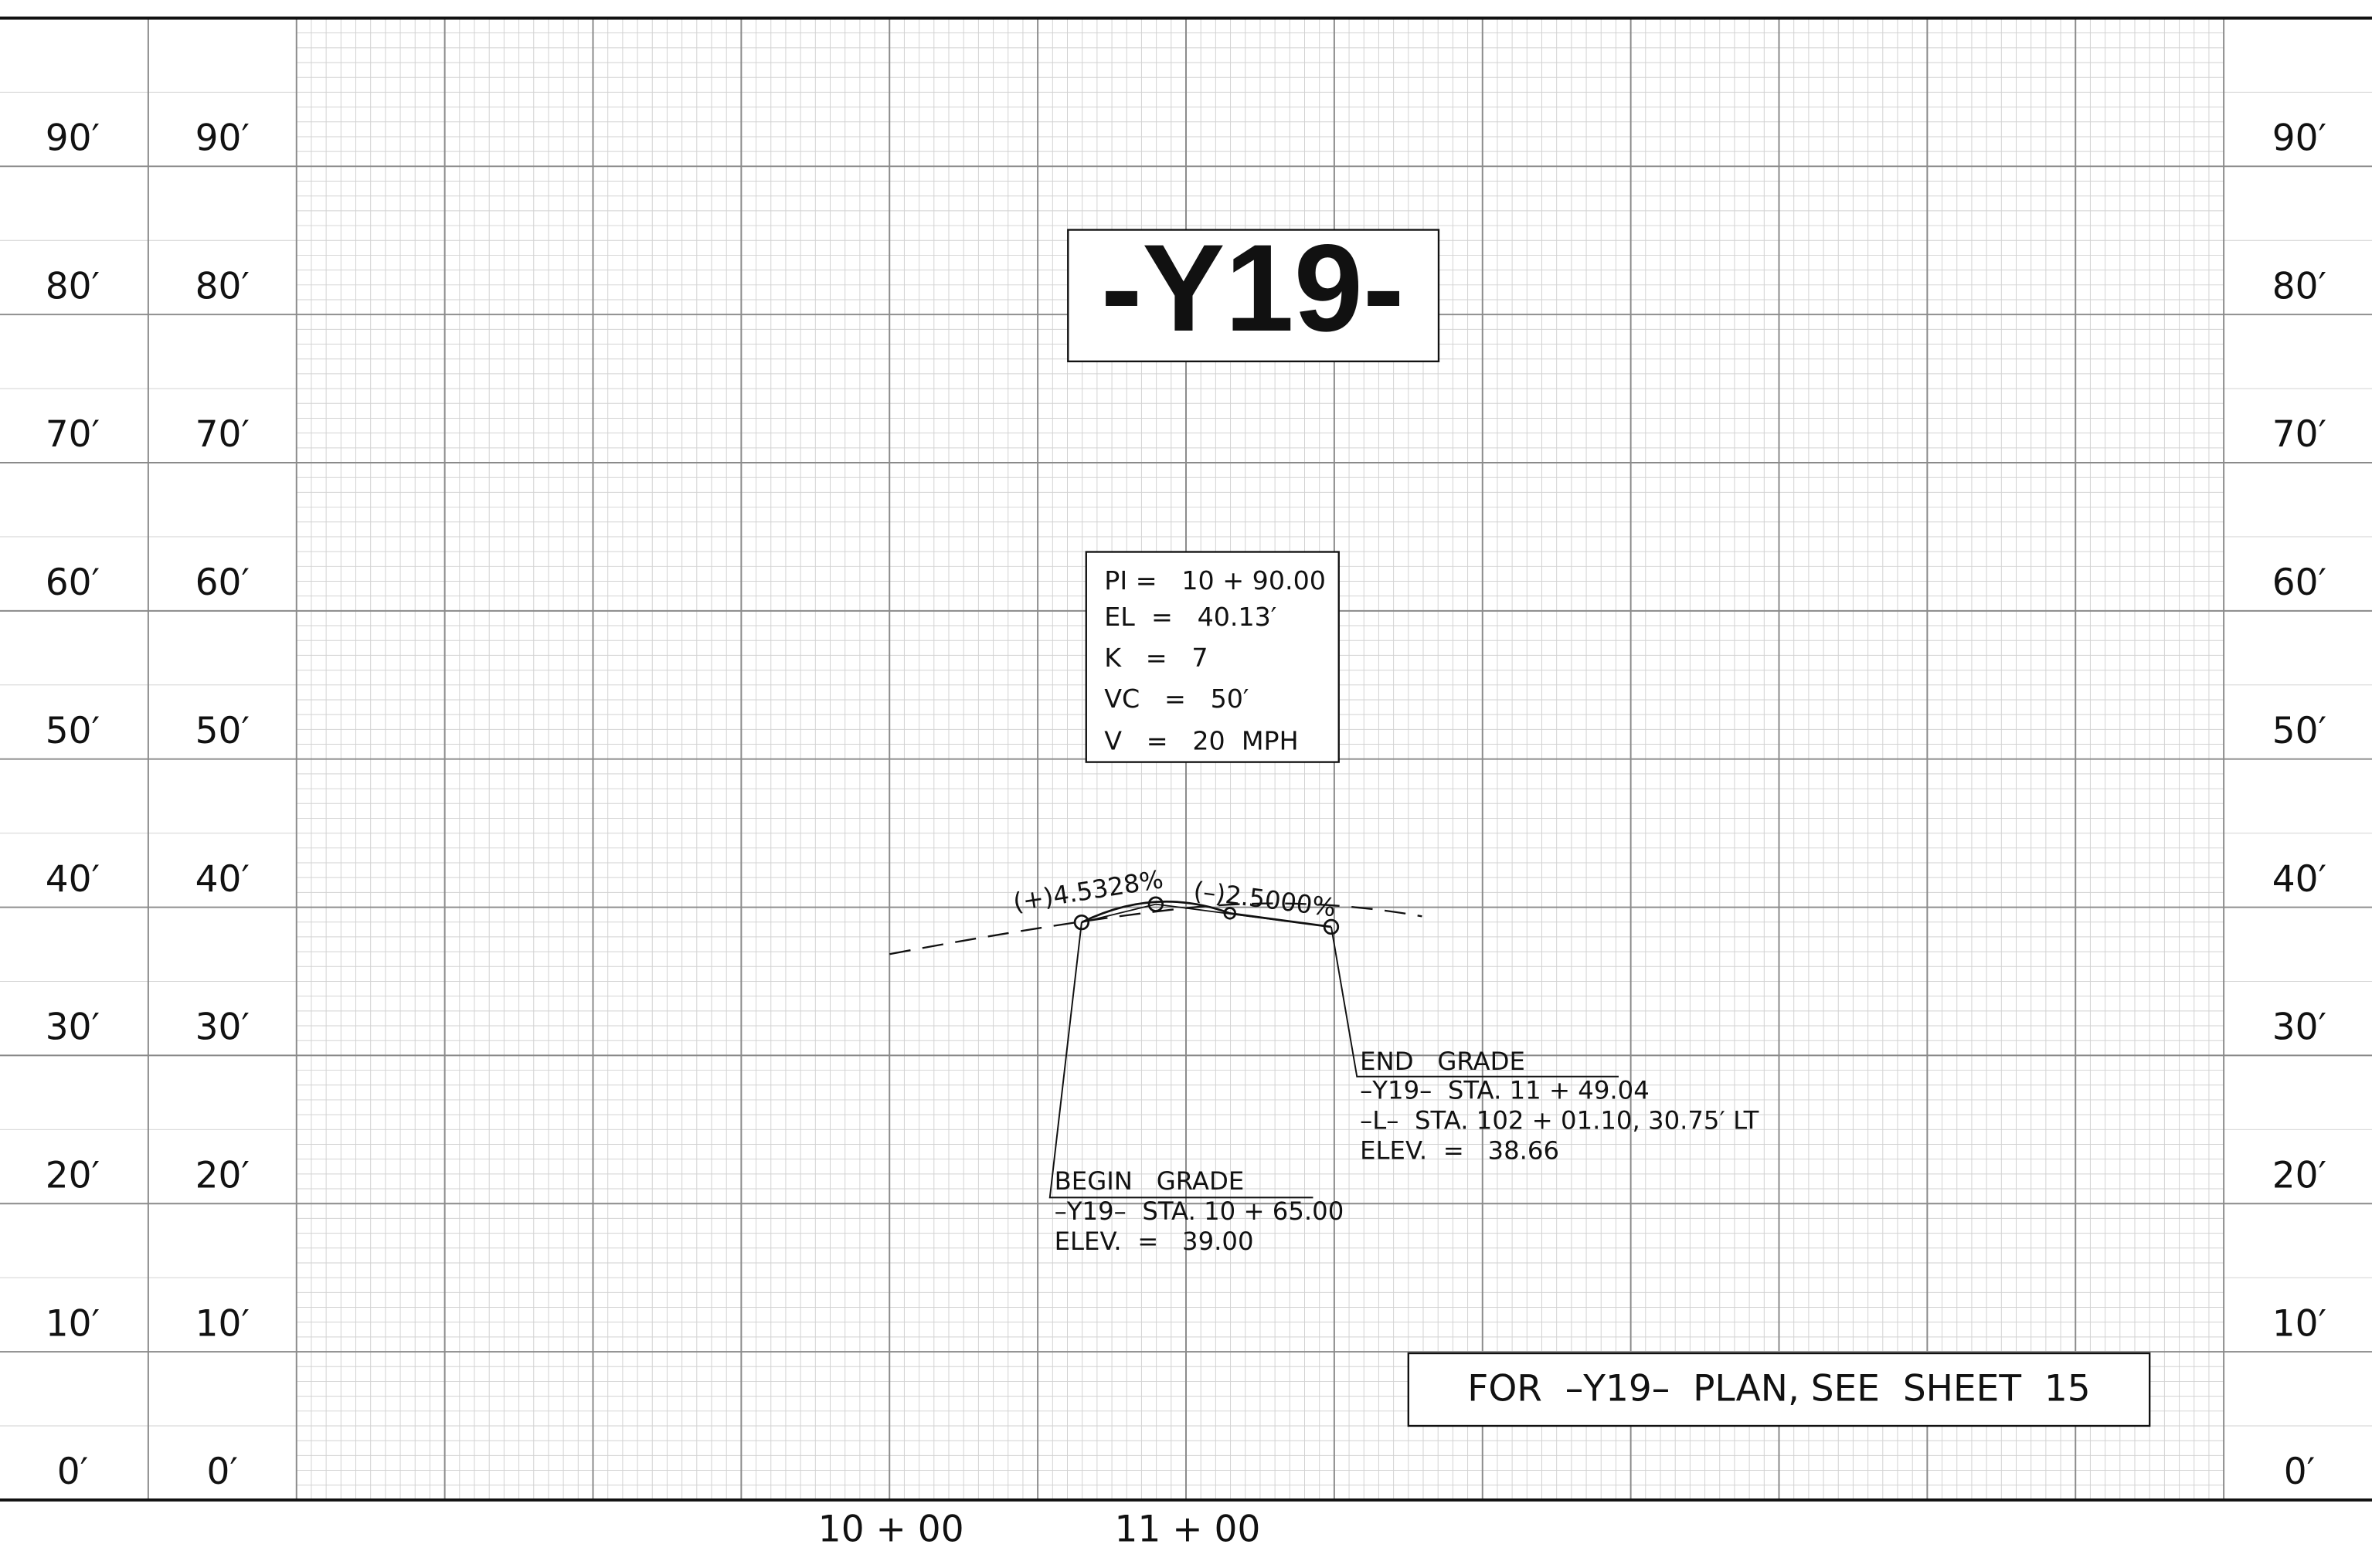 Image resolution: width=2372 pixels, height=1568 pixels. I want to click on end-point, so click(1331, 926).